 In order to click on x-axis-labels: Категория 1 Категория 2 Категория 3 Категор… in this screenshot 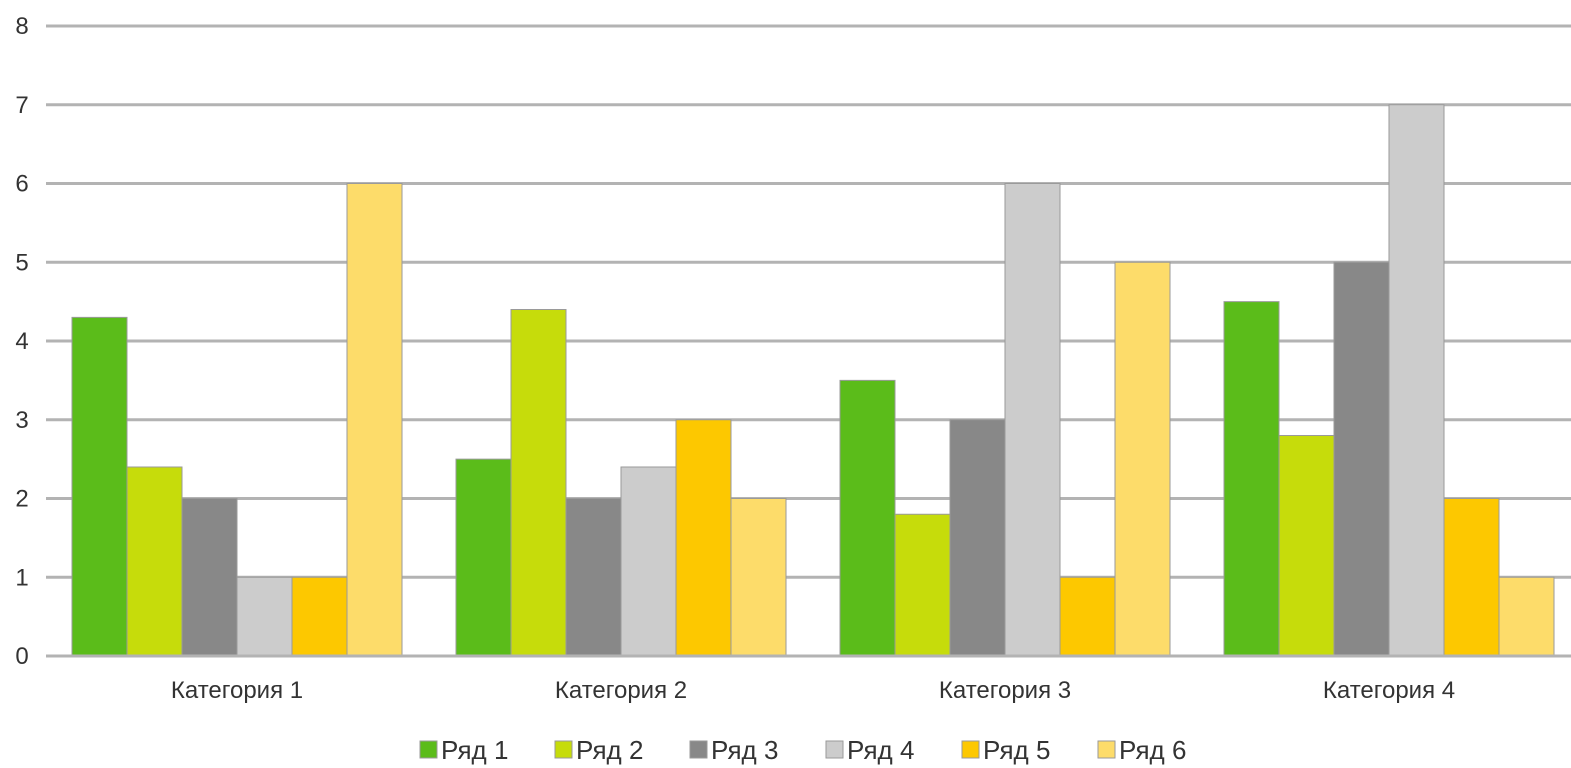, I will do `click(813, 690)`.